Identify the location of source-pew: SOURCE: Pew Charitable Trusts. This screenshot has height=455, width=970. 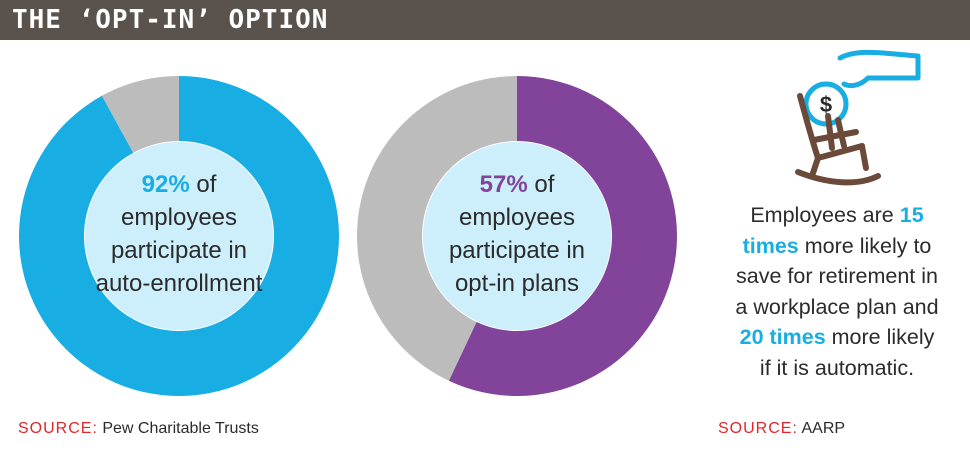
(138, 429).